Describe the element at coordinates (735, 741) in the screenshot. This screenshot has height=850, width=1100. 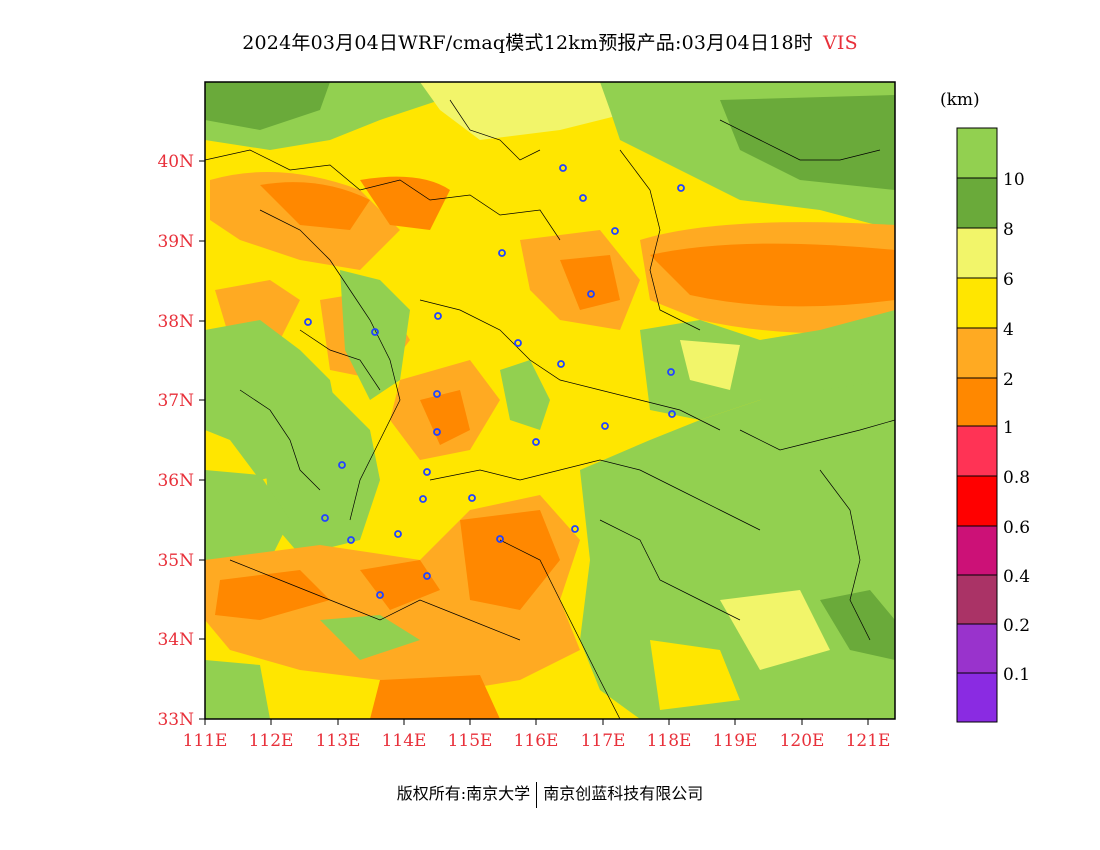
I see `lon-label: 119E` at that location.